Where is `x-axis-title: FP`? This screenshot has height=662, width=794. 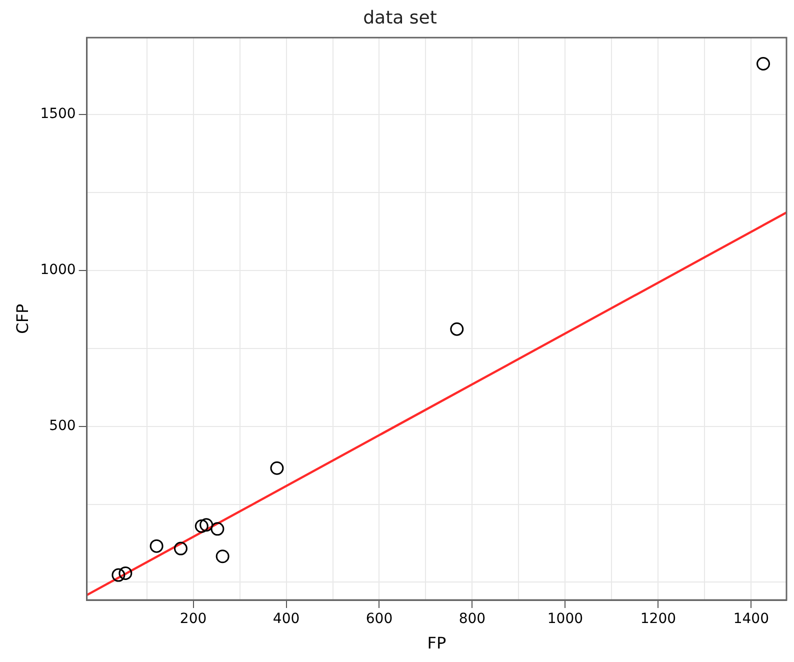 x-axis-title: FP is located at coordinates (436, 643).